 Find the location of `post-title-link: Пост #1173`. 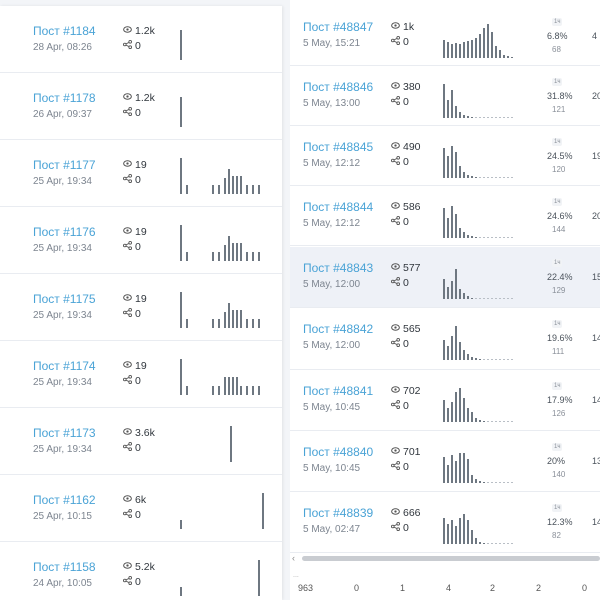

post-title-link: Пост #1173 is located at coordinates (64, 433).